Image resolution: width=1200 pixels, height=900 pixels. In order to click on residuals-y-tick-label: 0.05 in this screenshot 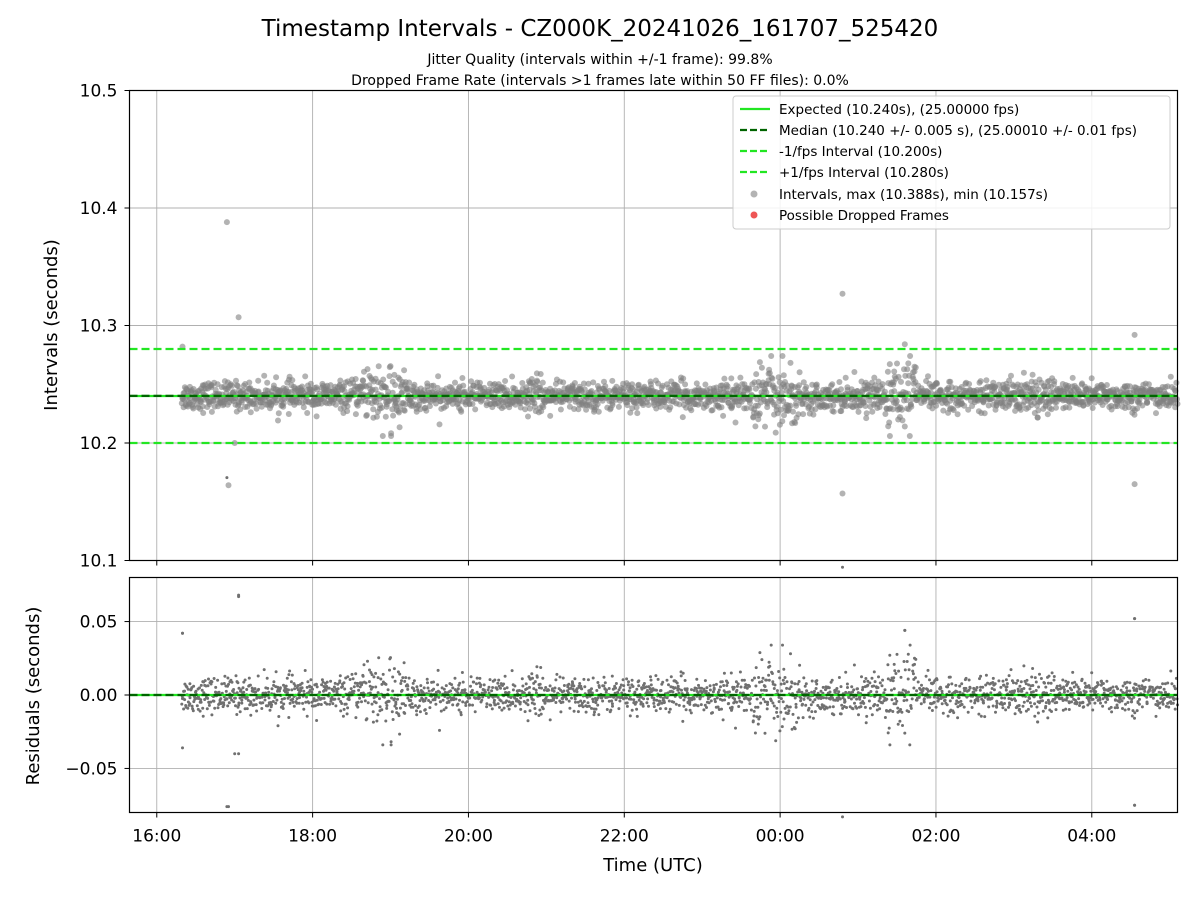, I will do `click(99, 623)`.